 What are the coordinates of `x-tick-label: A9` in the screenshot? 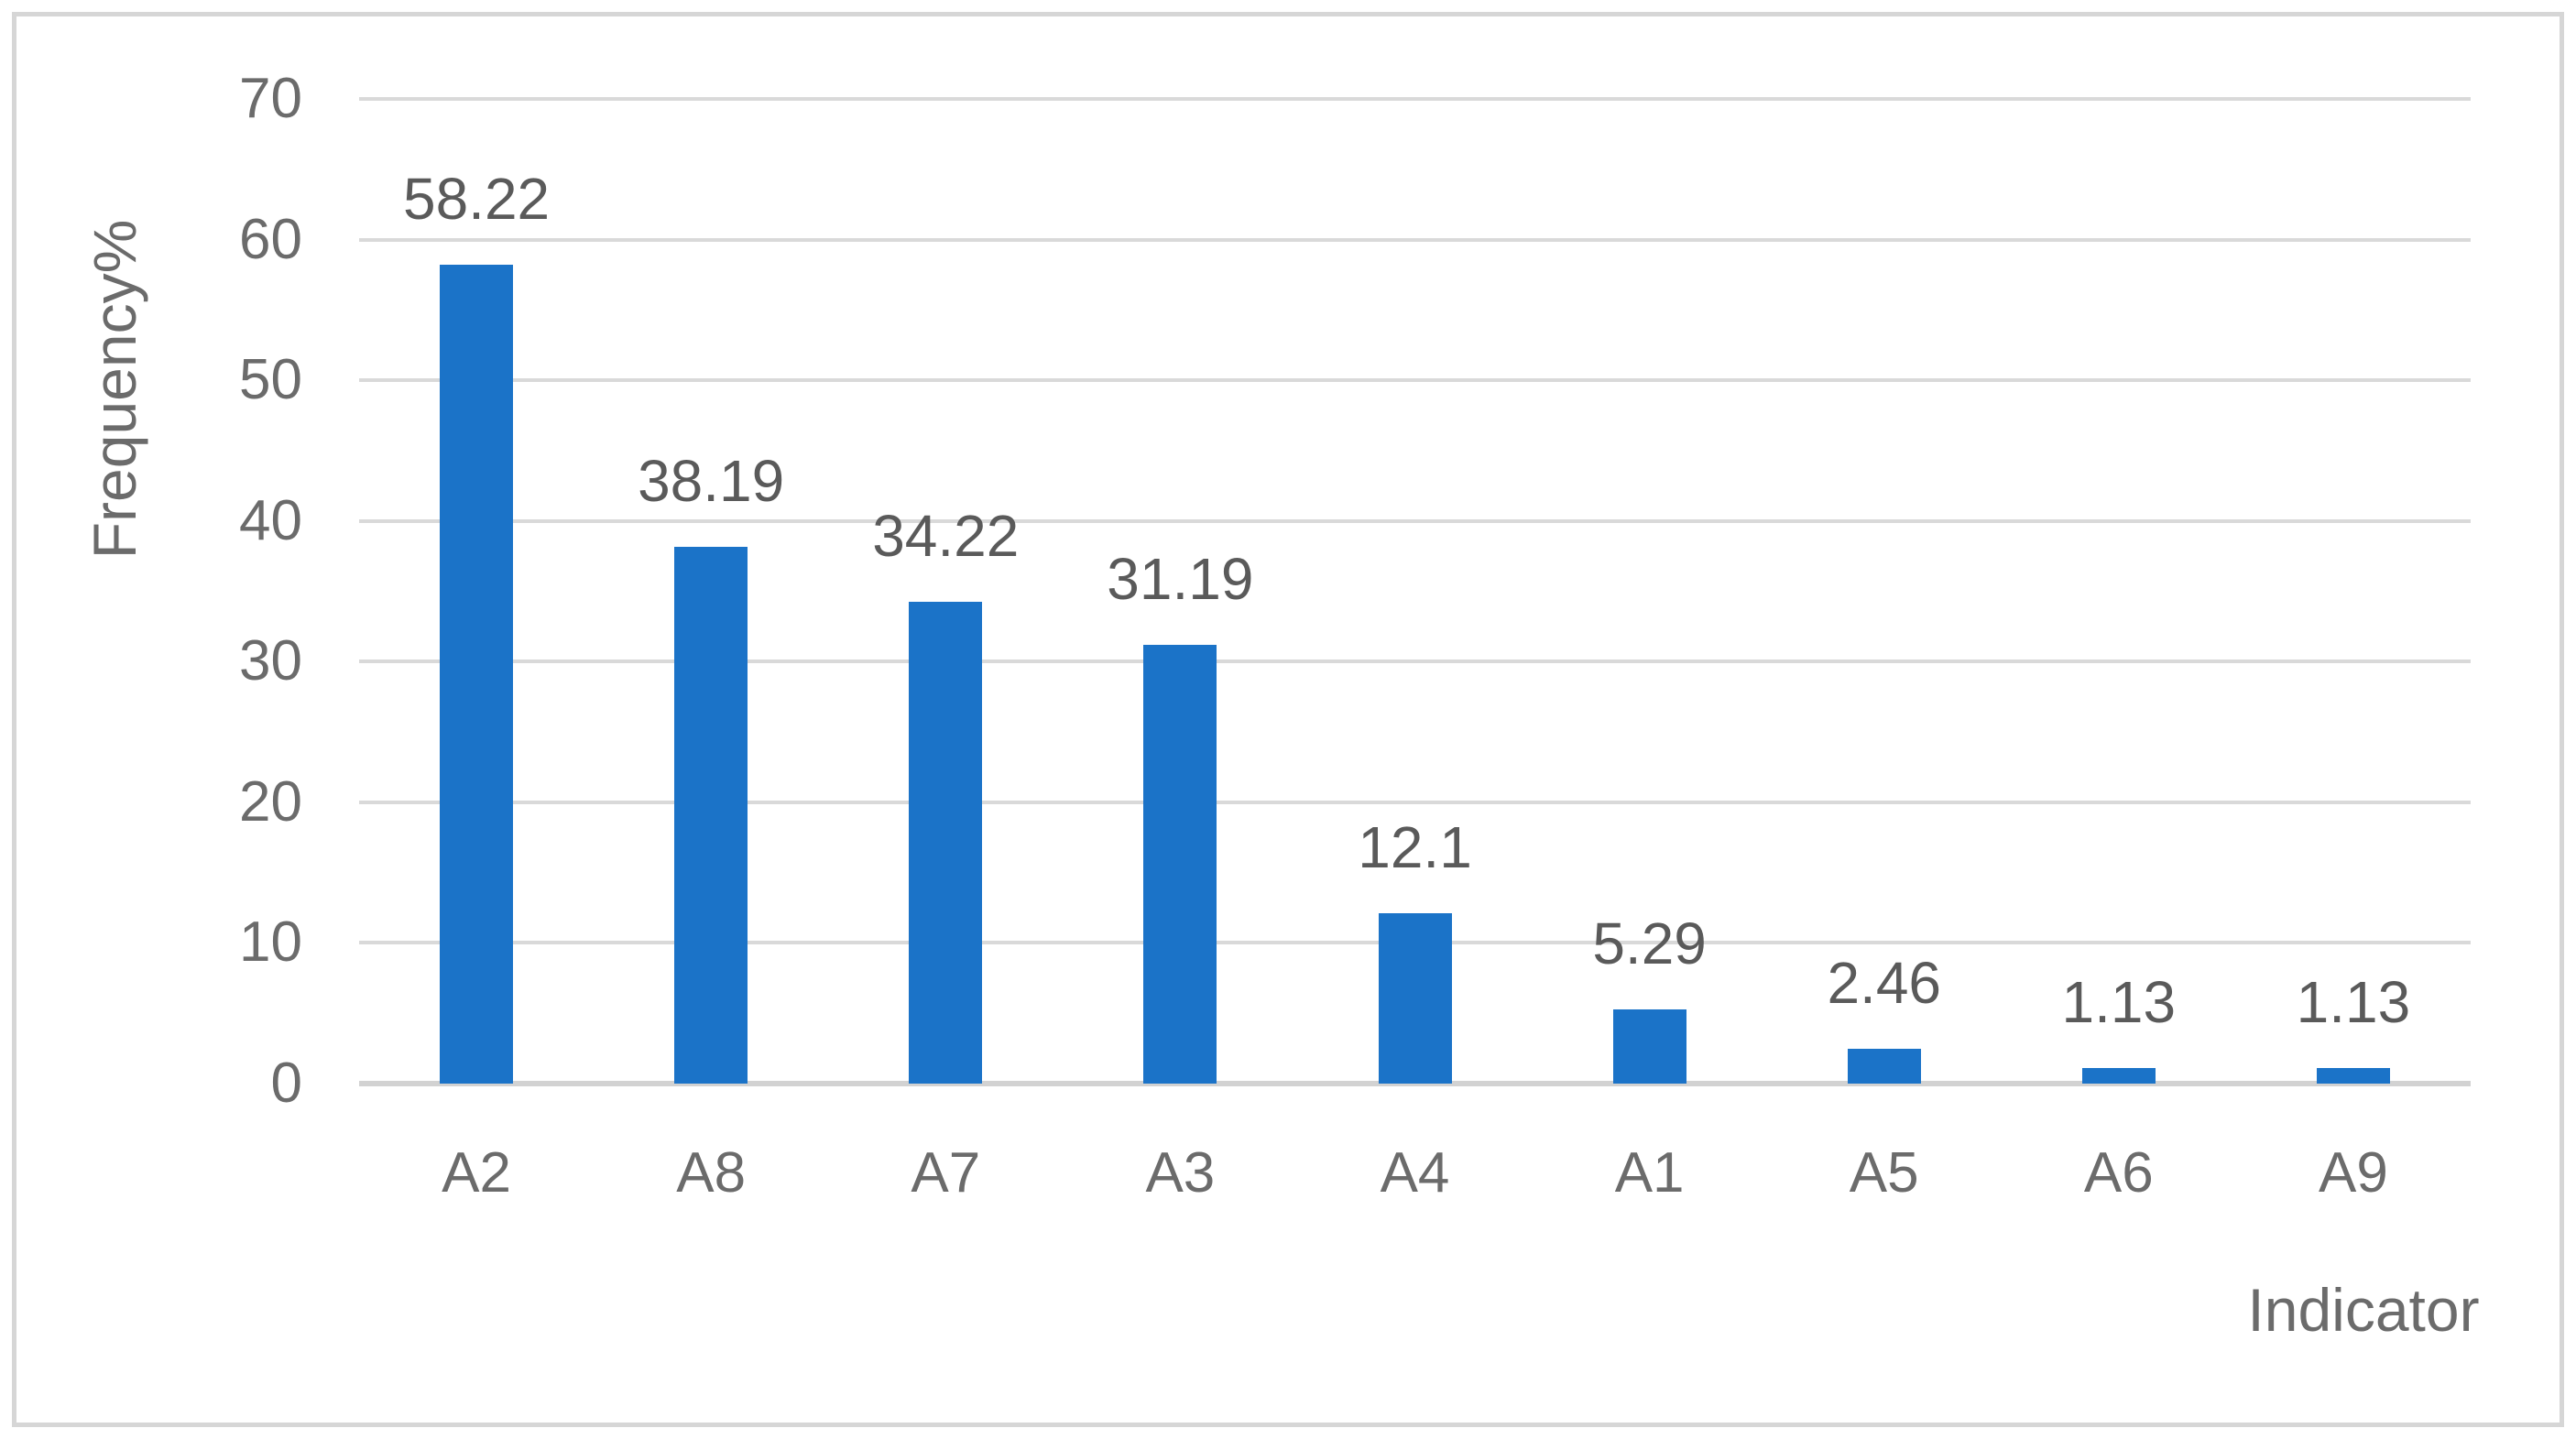 It's located at (2354, 1173).